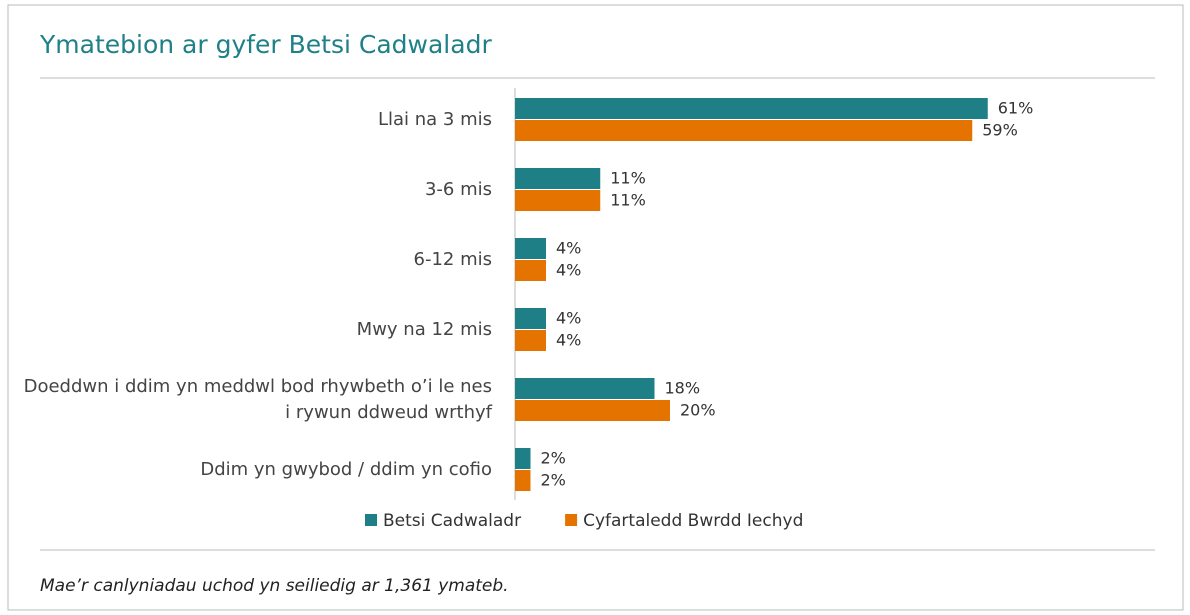  Describe the element at coordinates (693, 521) in the screenshot. I see `legend-label: Cyfartaledd Bwrdd Iechyd` at that location.